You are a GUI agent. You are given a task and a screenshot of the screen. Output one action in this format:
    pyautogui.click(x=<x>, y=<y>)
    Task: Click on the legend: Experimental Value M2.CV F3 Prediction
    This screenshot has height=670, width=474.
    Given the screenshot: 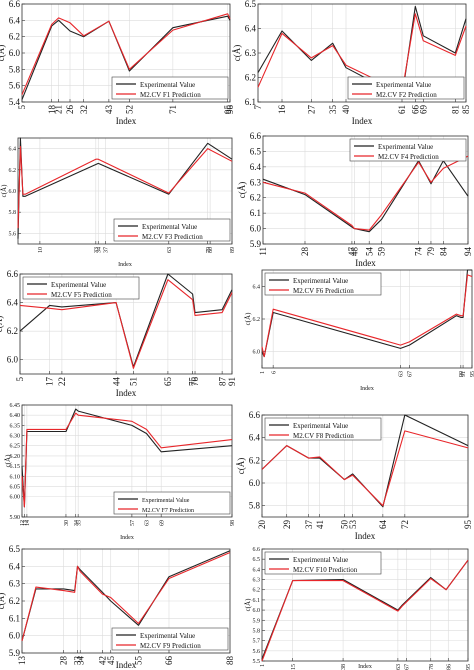 What is the action you would take?
    pyautogui.click(x=172, y=230)
    